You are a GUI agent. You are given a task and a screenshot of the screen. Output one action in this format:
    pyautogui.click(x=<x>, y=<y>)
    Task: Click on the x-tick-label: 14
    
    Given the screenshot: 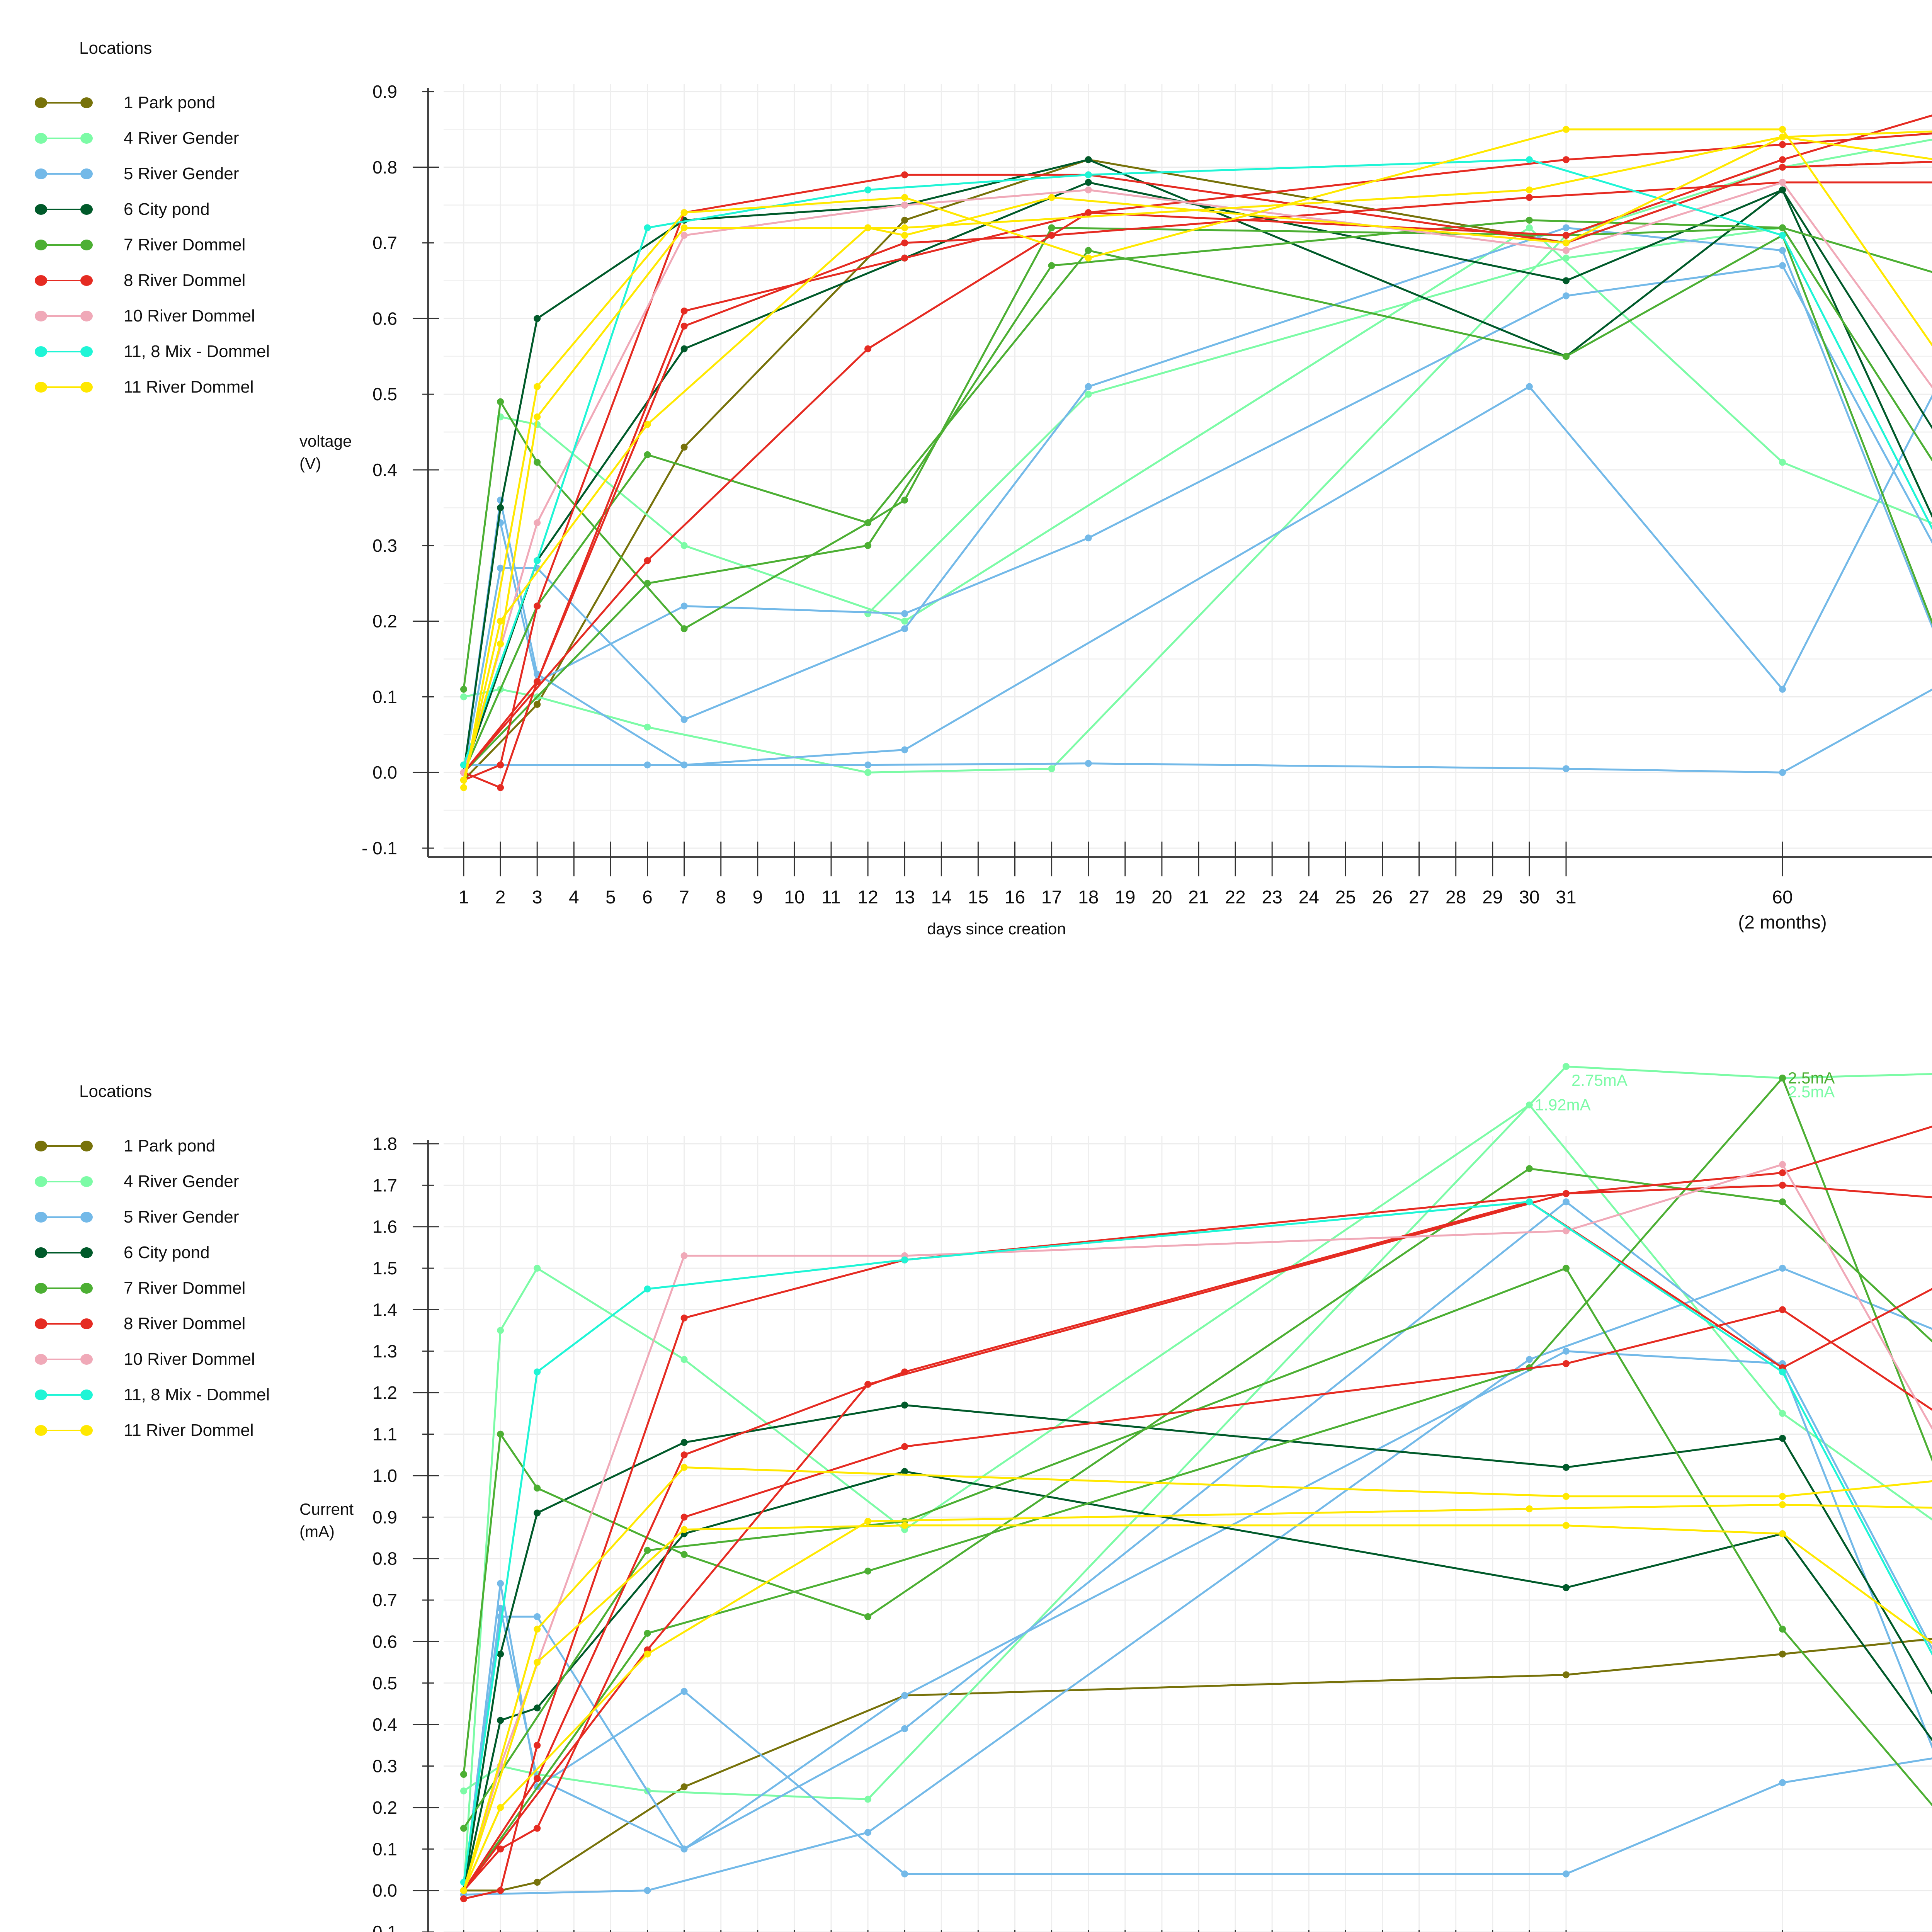 What is the action you would take?
    pyautogui.click(x=942, y=898)
    